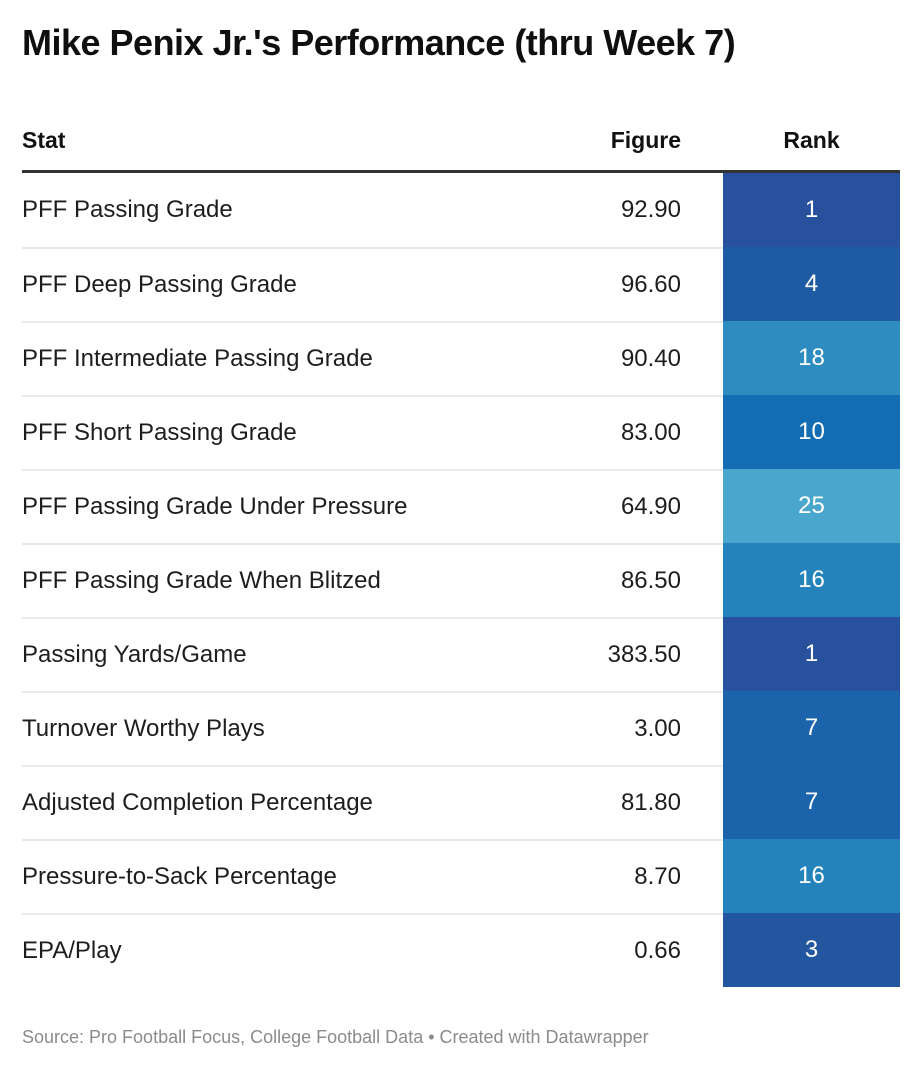 Image resolution: width=920 pixels, height=1080 pixels. I want to click on figure-cell: 383.50, so click(644, 655).